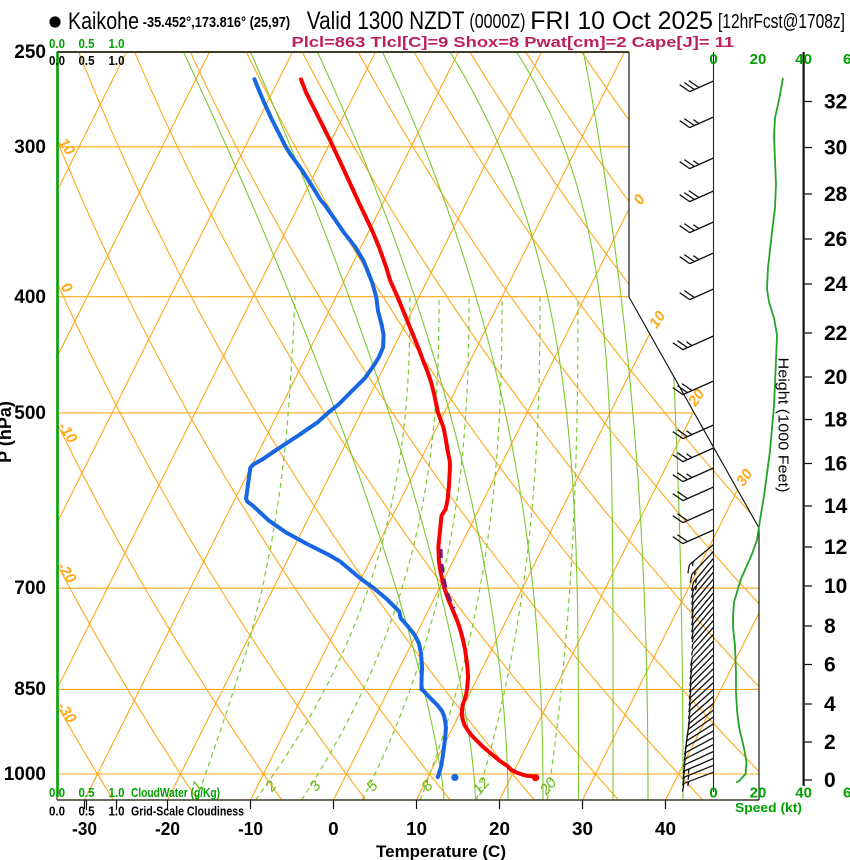  I want to click on svg-text: 24, so click(836, 284).